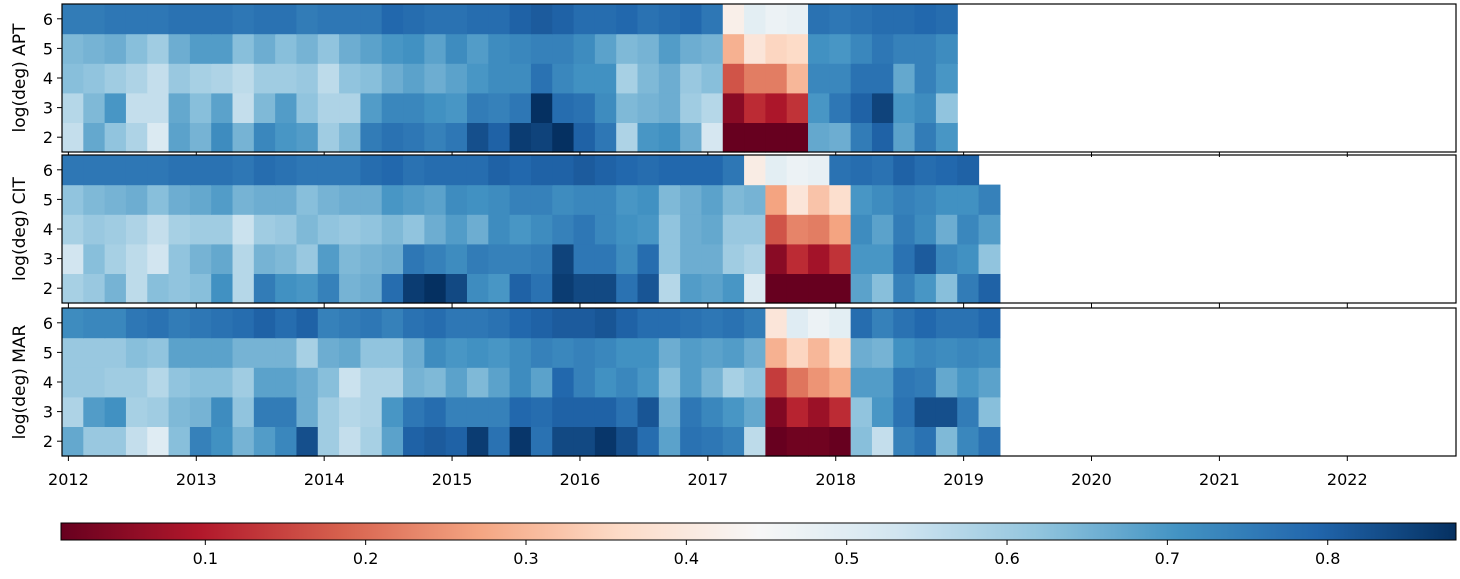 This screenshot has width=1460, height=579. Describe the element at coordinates (365, 558) in the screenshot. I see `colorbar-tick-label: 0.2` at that location.